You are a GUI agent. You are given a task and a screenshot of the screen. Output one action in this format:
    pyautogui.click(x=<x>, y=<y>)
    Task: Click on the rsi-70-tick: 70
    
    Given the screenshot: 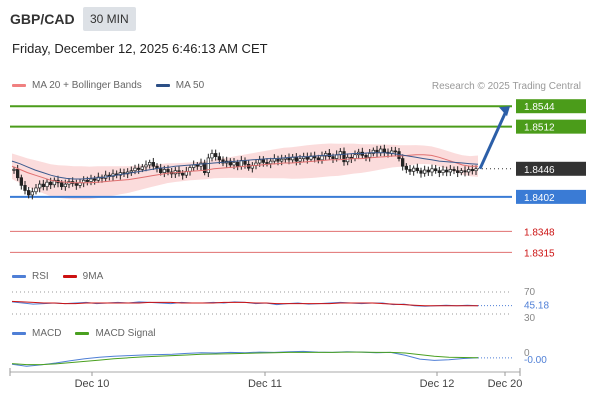 What is the action you would take?
    pyautogui.click(x=530, y=292)
    